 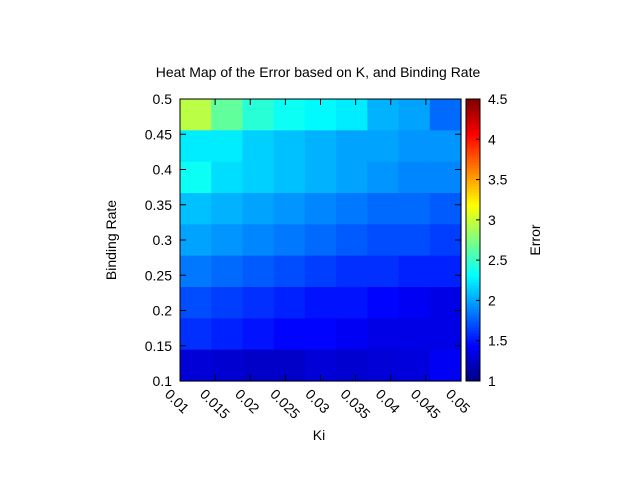 I want to click on colorbar-tick-label: 2.5, so click(x=498, y=260).